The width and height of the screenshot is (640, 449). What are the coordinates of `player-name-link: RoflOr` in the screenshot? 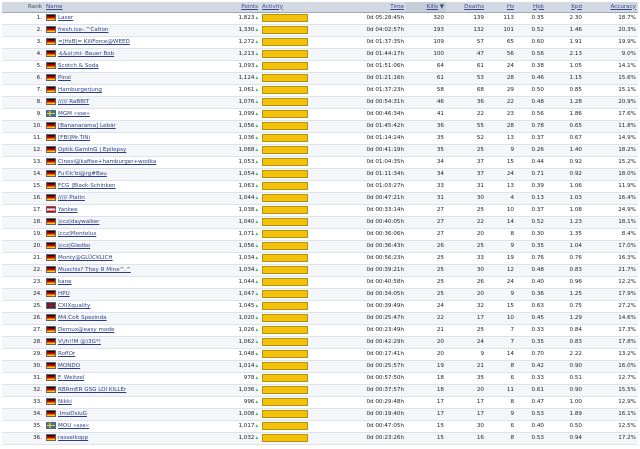 It's located at (67, 354).